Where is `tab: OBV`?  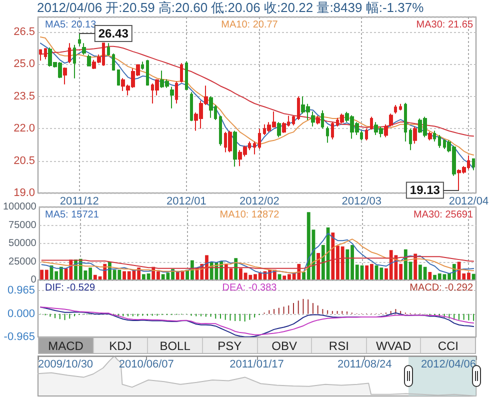 tab: OBV is located at coordinates (284, 345).